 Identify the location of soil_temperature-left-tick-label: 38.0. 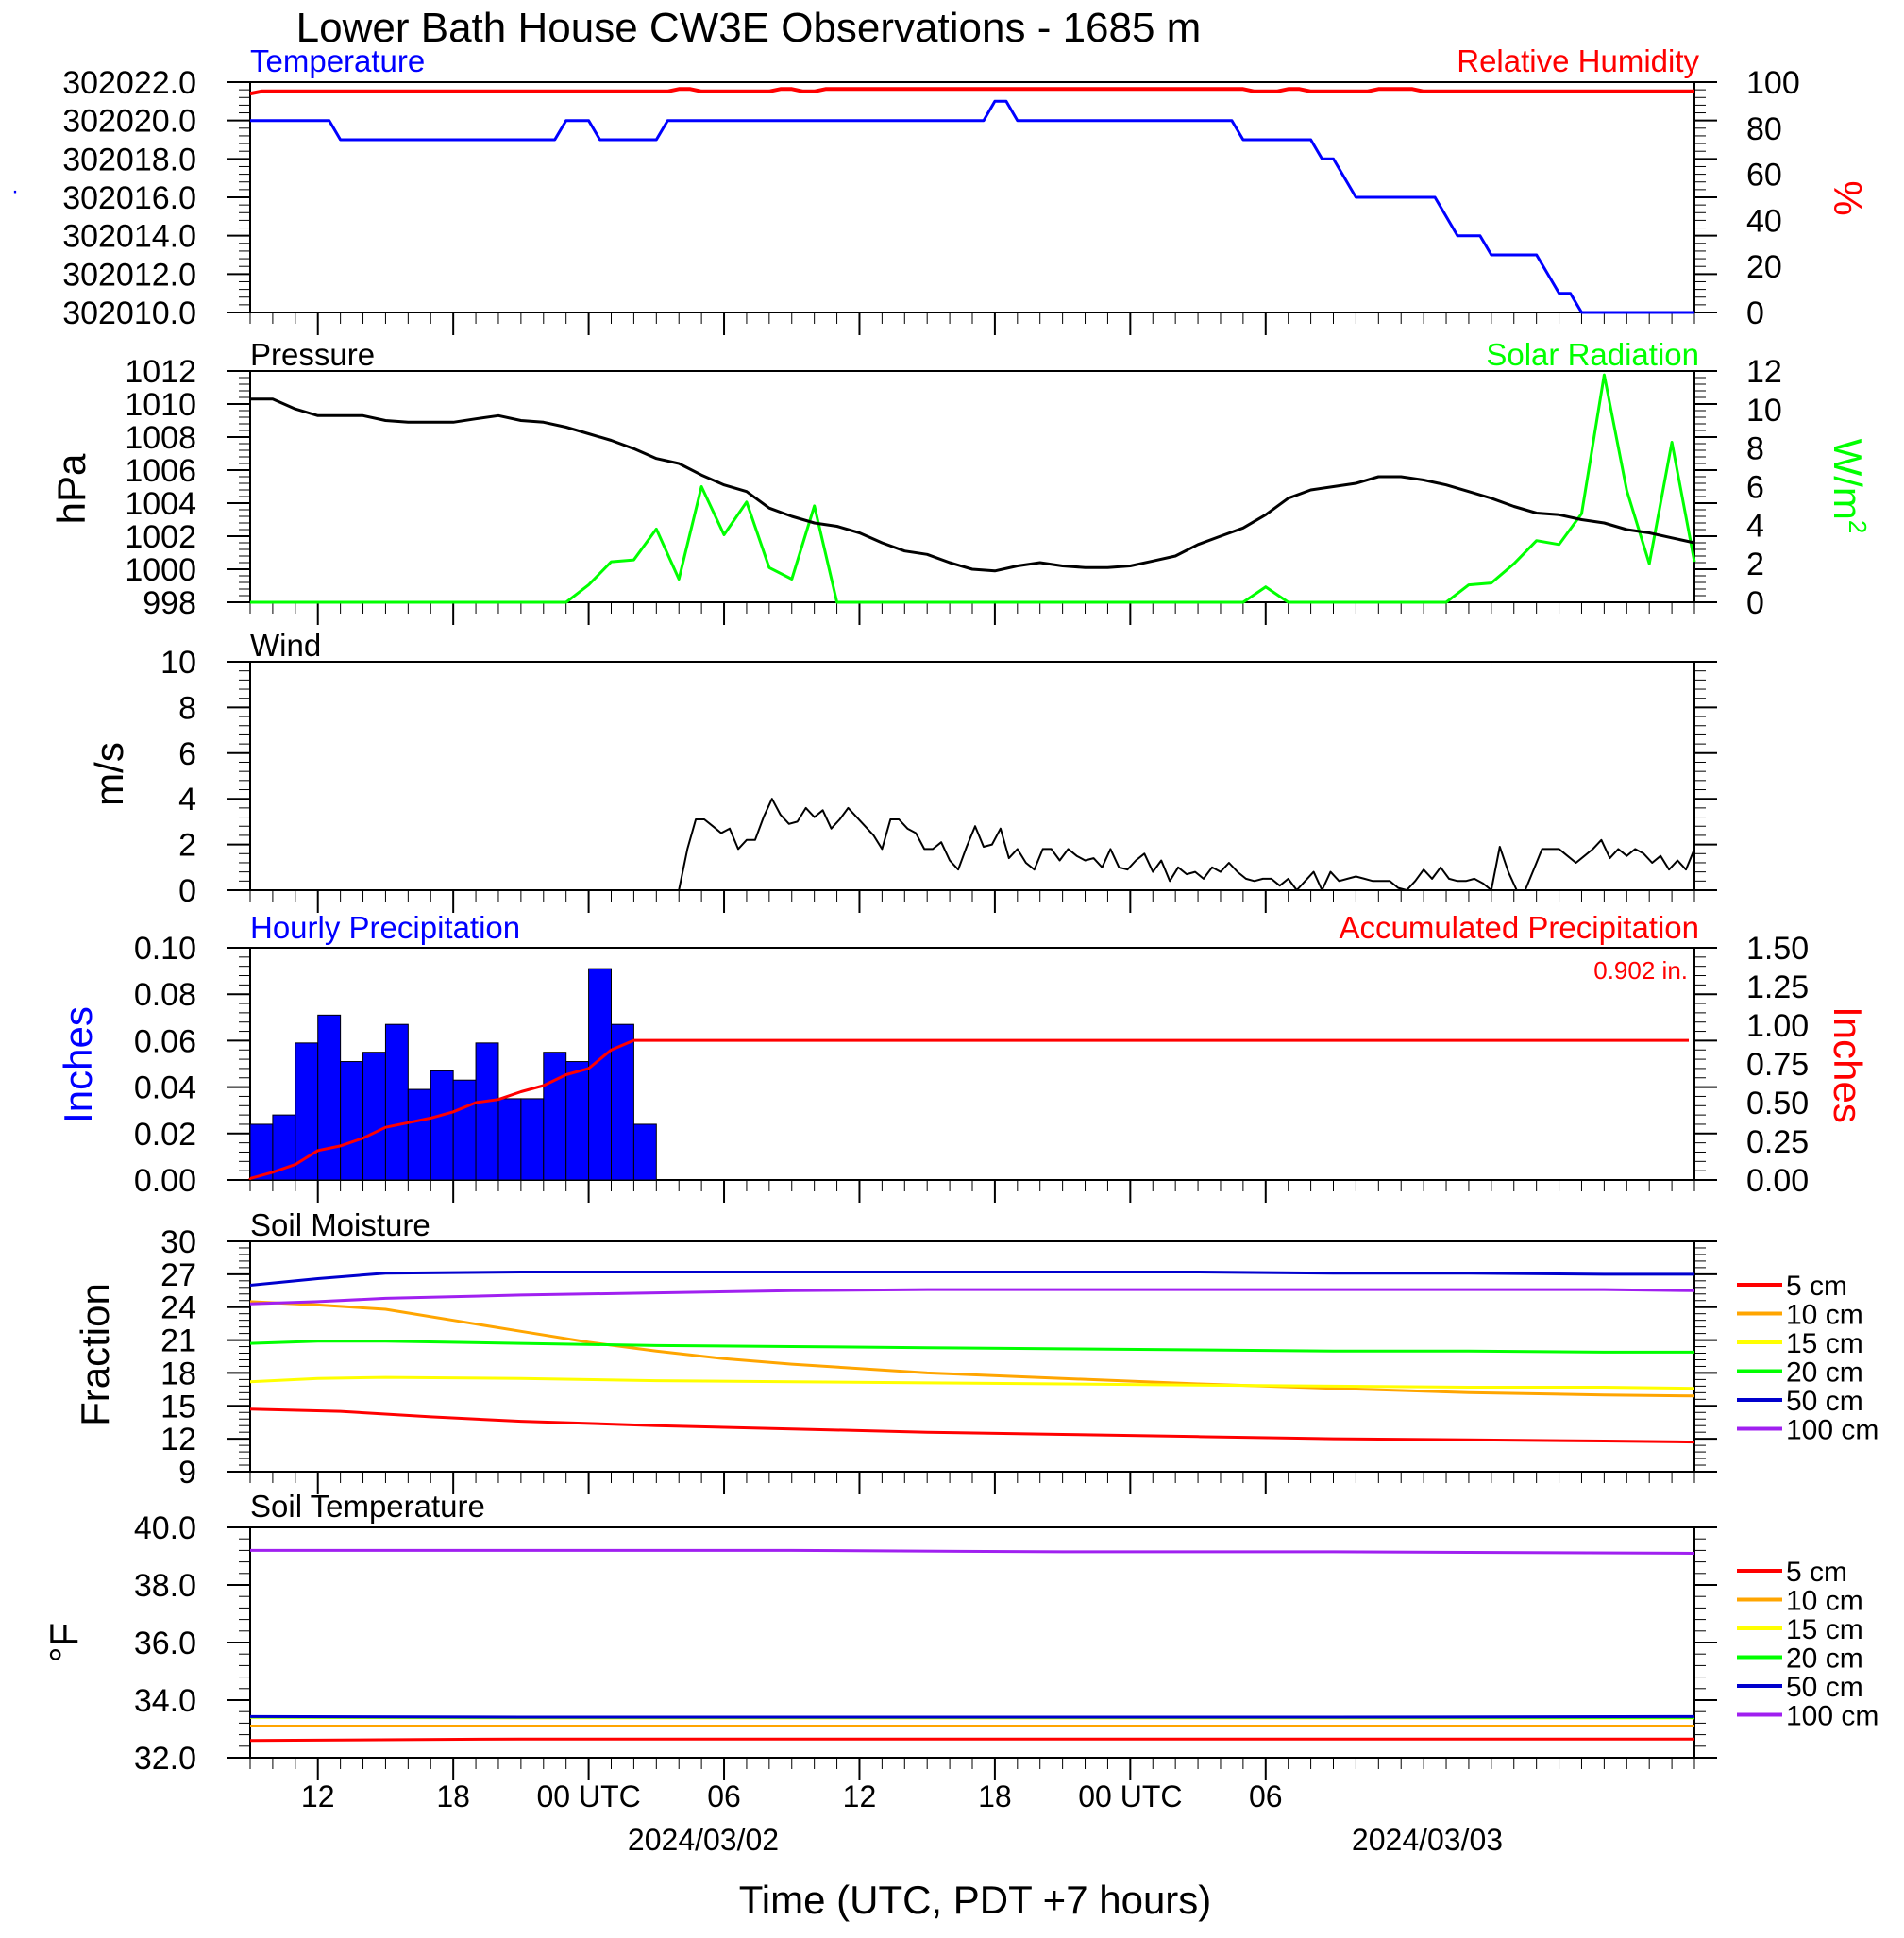
(165, 1586).